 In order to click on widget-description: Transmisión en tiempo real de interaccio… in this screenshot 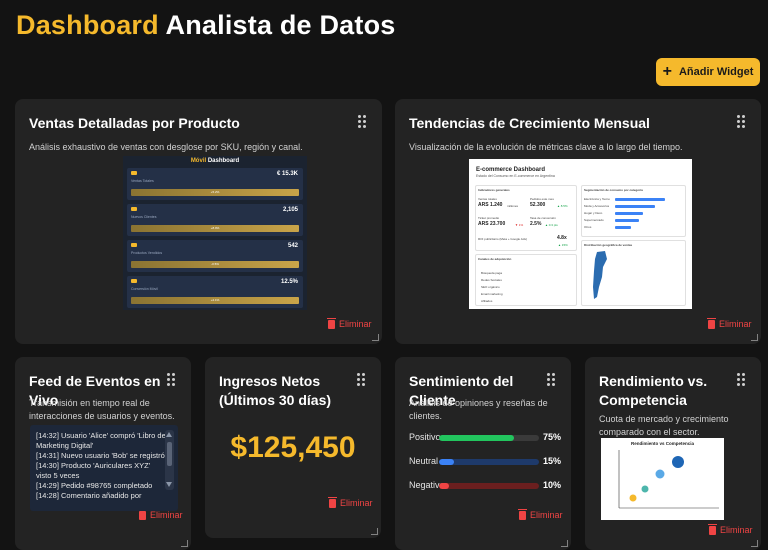, I will do `click(102, 409)`.